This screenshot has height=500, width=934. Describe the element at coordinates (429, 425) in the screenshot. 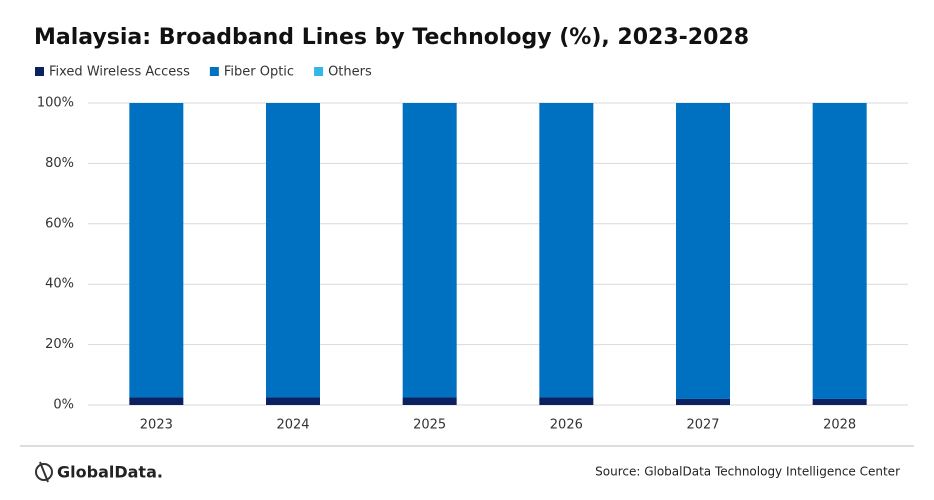

I see `x-tick-label: 2025` at that location.